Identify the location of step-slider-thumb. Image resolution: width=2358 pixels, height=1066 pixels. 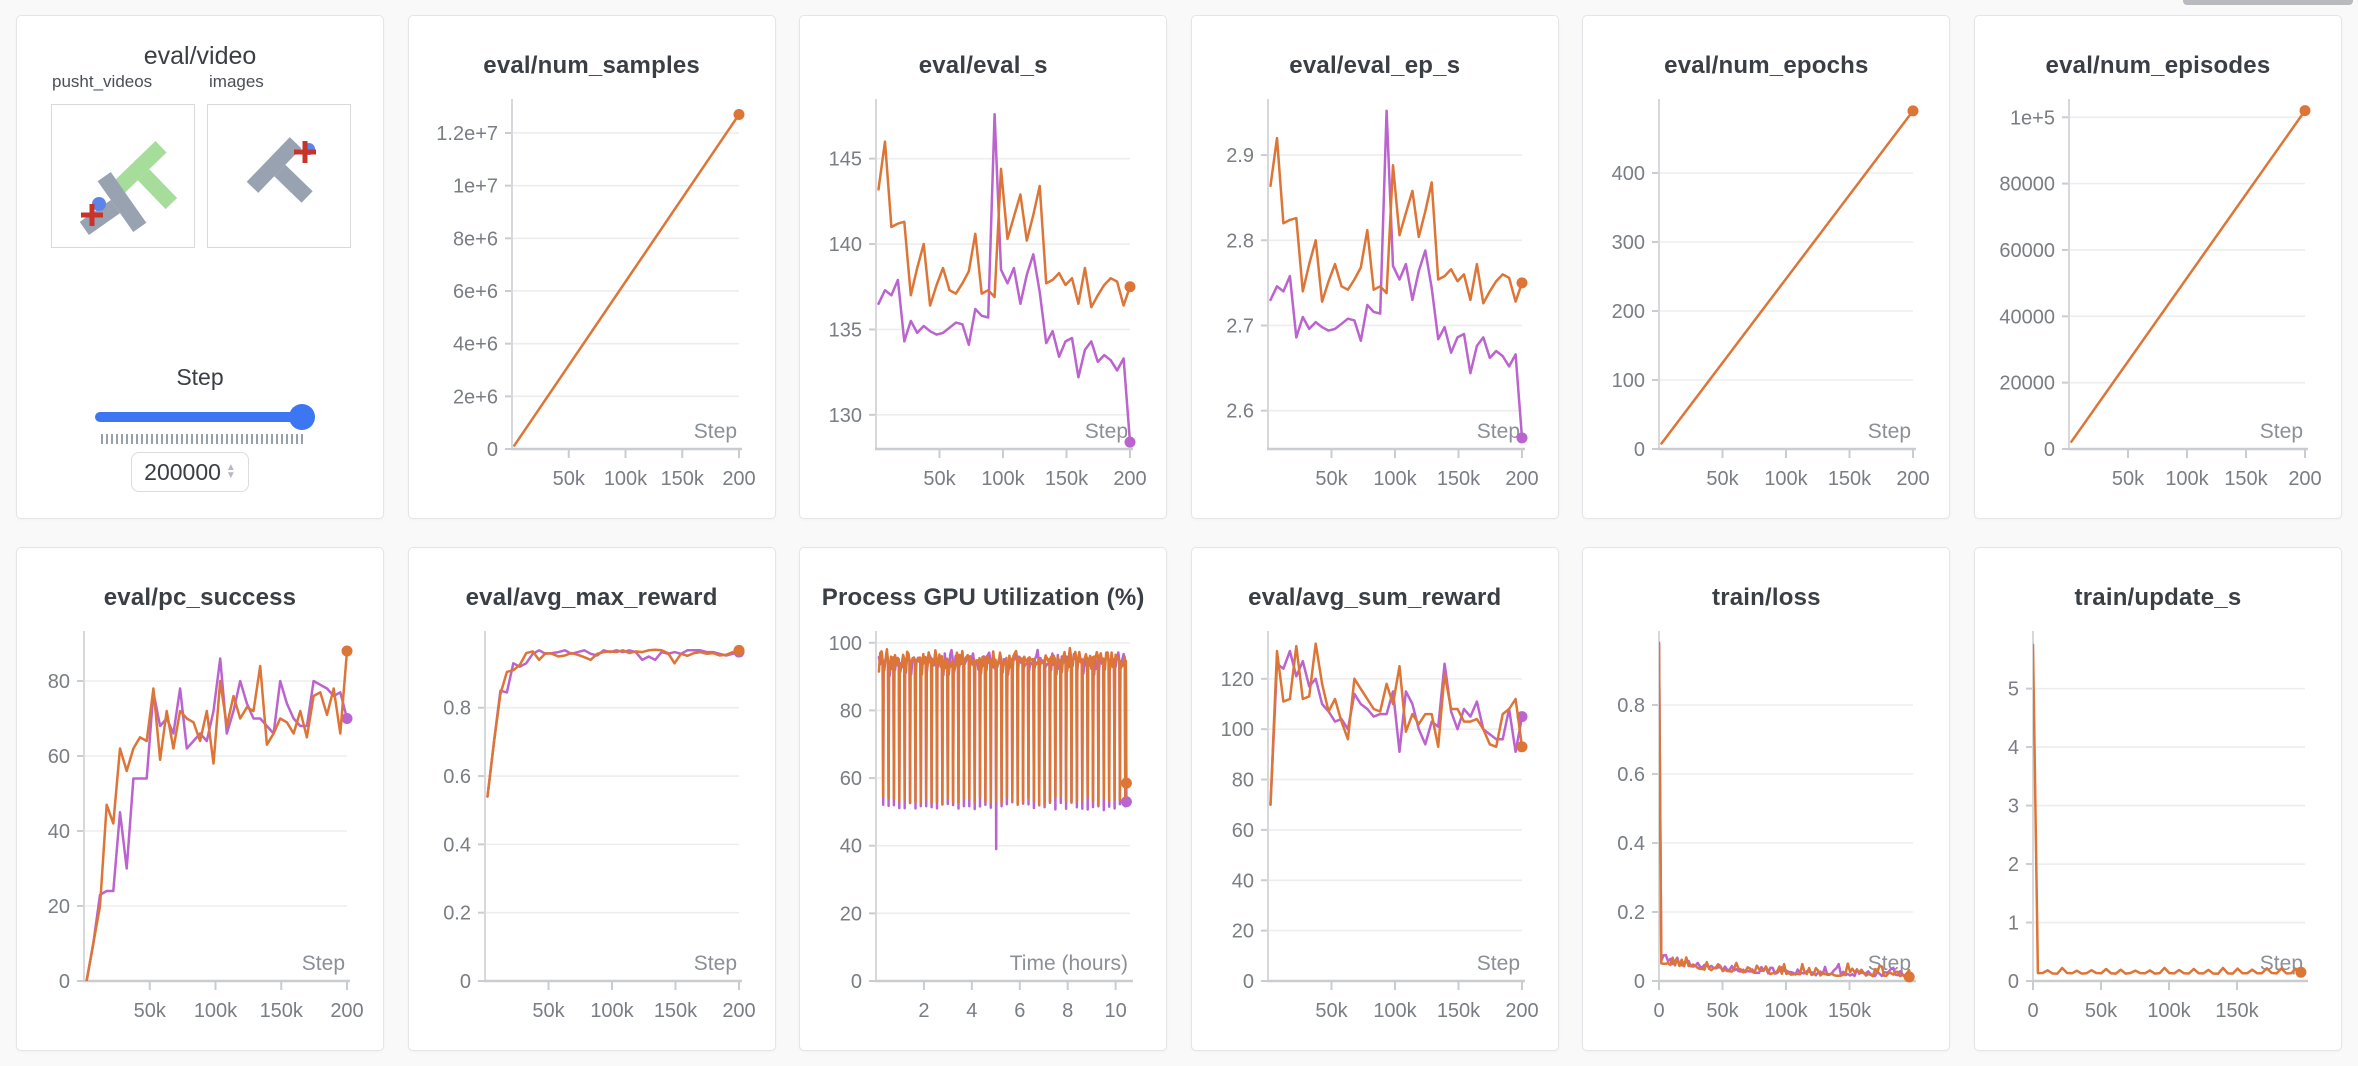
(302, 417).